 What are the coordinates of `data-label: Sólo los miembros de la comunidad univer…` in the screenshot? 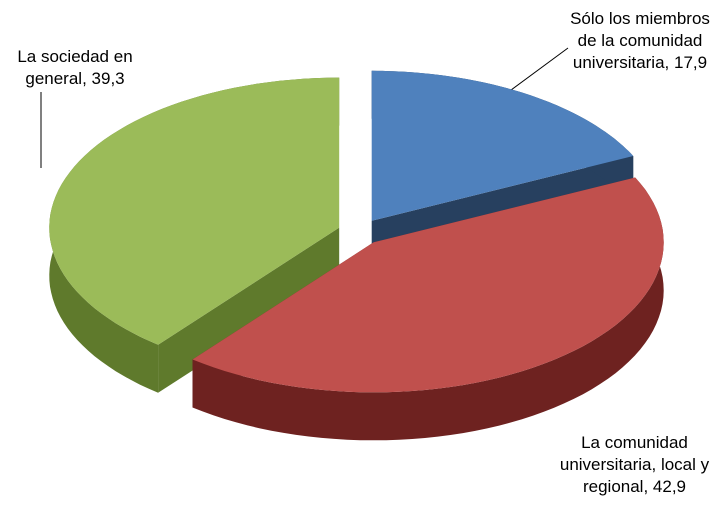 It's located at (638, 41).